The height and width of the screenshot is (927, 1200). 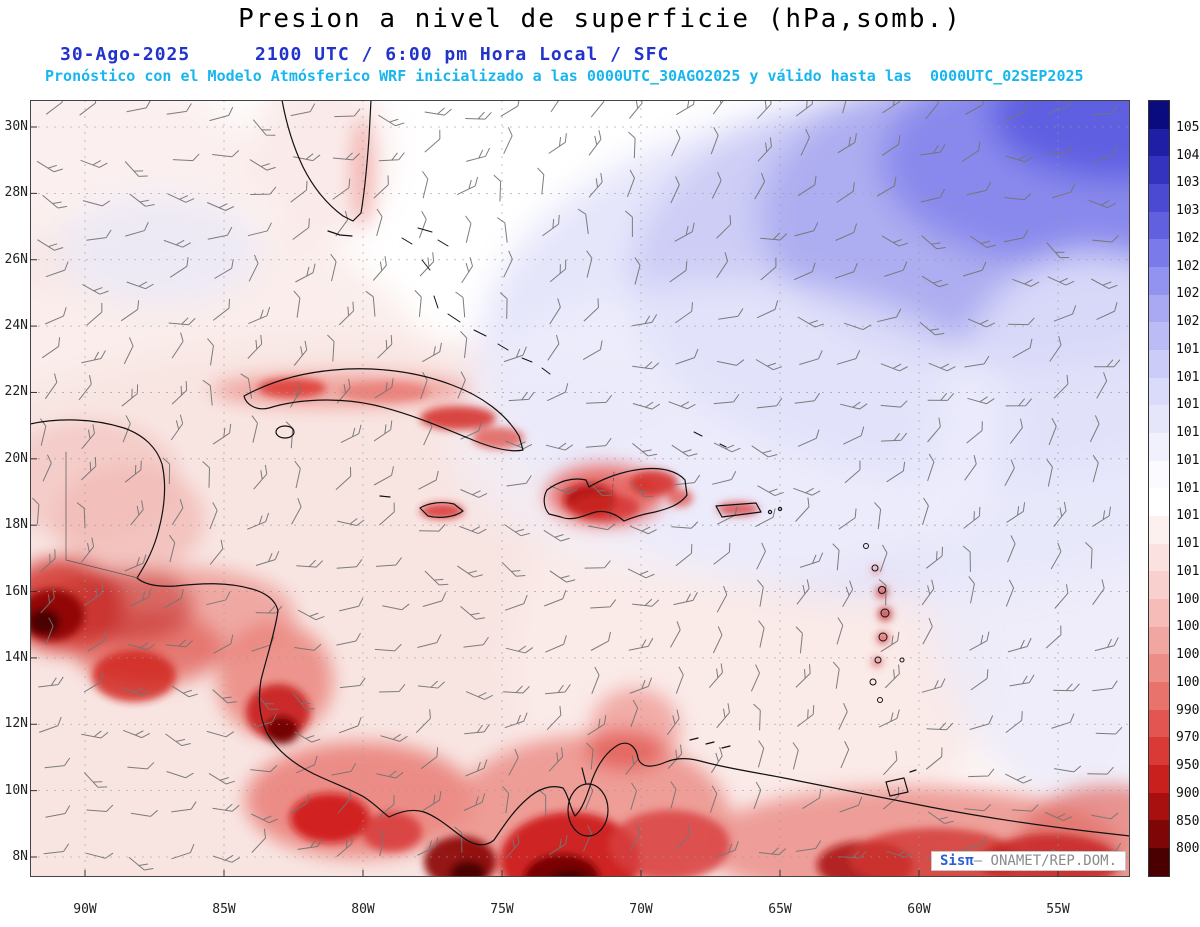 What do you see at coordinates (224, 909) in the screenshot?
I see `lon-tick-label: 85W` at bounding box center [224, 909].